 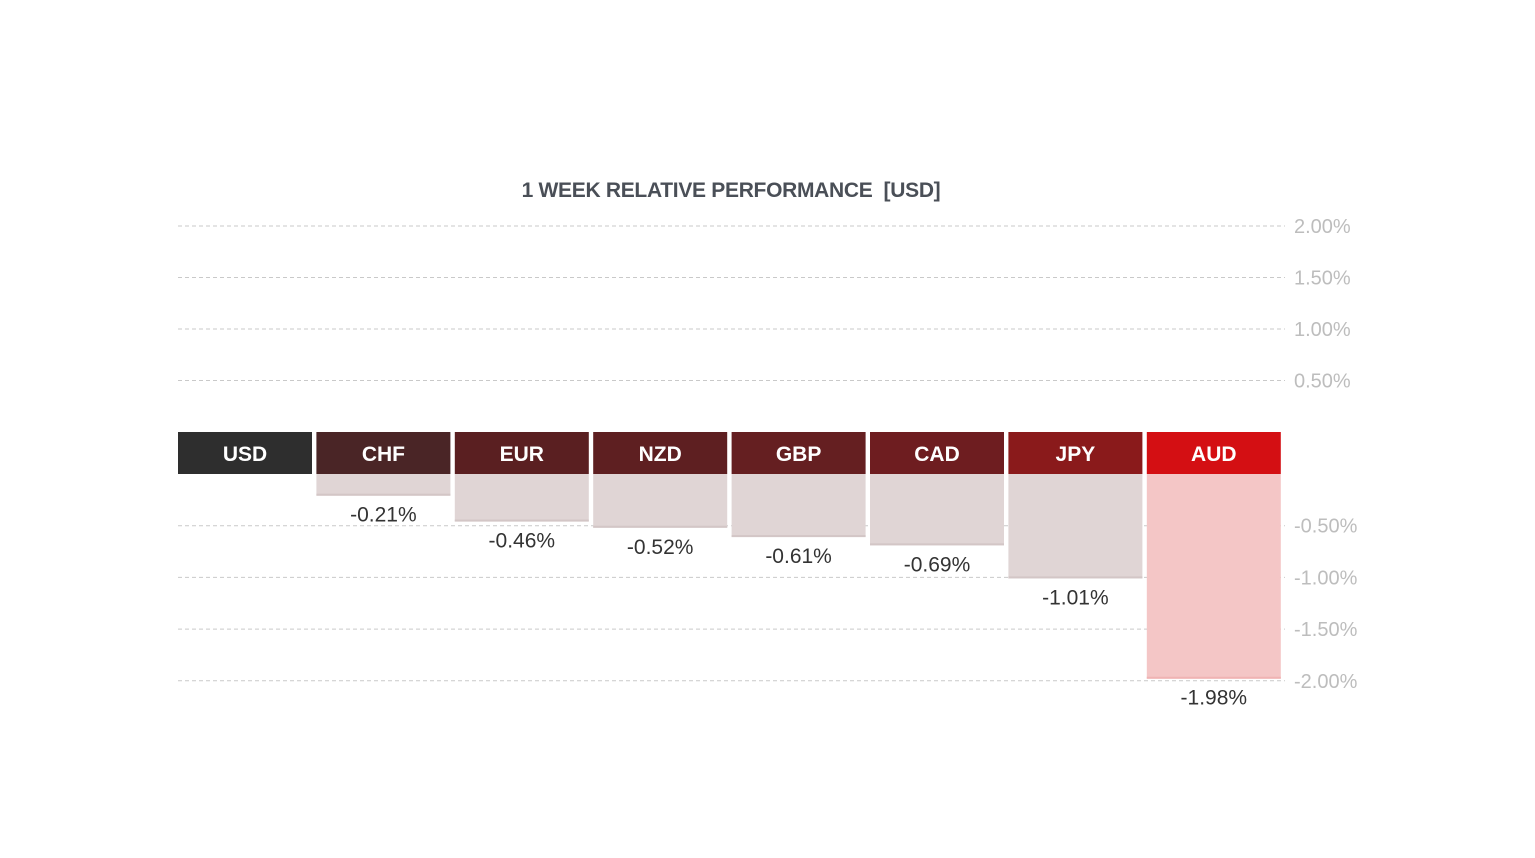 I want to click on bar-nzd, so click(x=660, y=501).